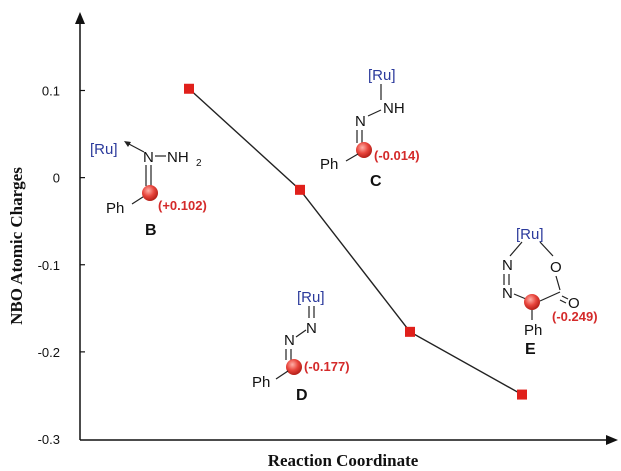  I want to click on structure-b: [Ru] N NH 2 Ph (+0.102) B, so click(148, 190).